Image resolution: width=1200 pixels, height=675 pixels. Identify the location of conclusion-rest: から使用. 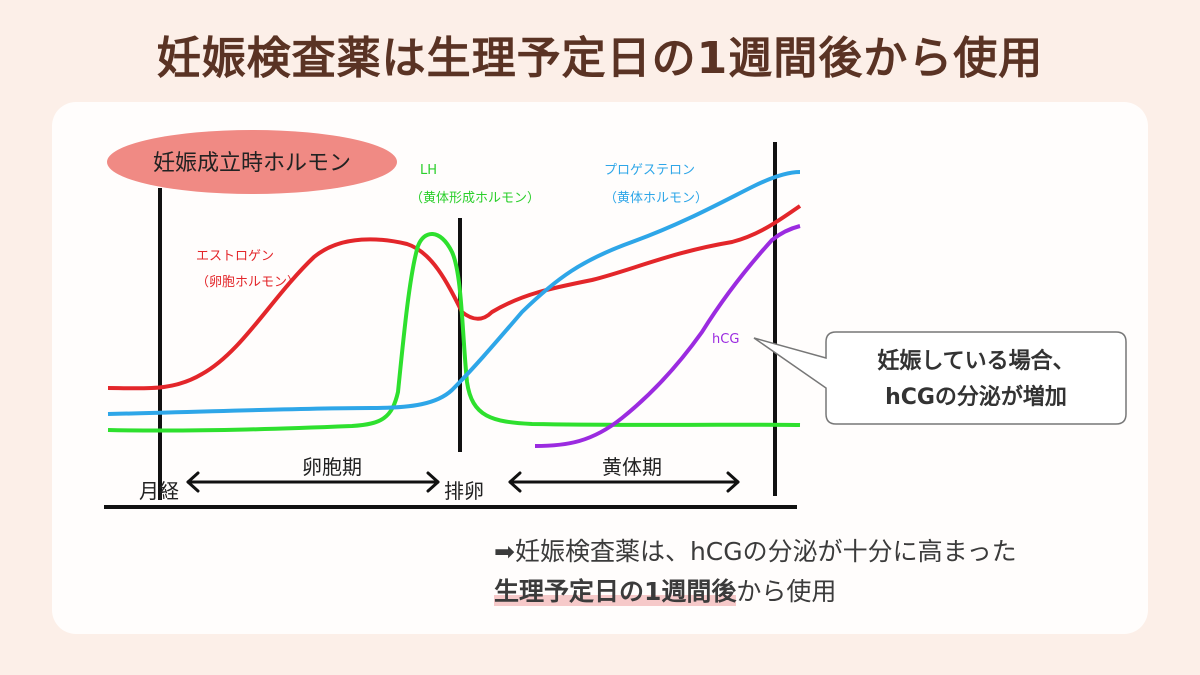
(786, 591).